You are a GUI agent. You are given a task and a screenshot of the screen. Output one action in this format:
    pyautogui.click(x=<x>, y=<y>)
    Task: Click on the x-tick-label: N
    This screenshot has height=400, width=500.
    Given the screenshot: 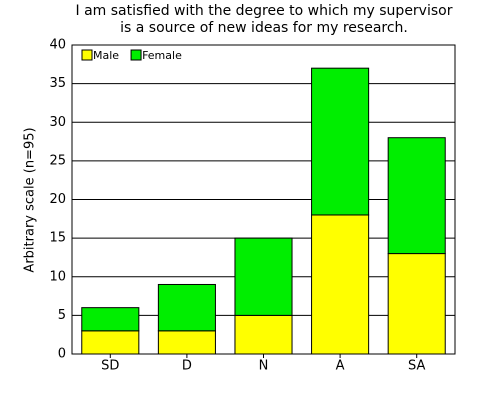 What is the action you would take?
    pyautogui.click(x=264, y=366)
    